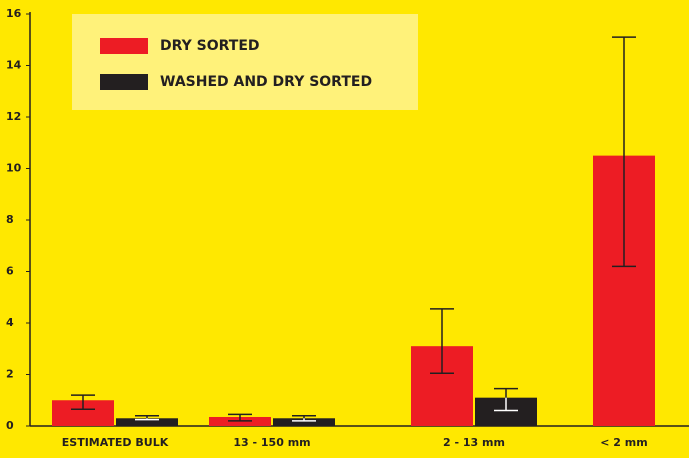 The image size is (689, 458). I want to click on x-tick-label: < 2 mm, so click(623, 442).